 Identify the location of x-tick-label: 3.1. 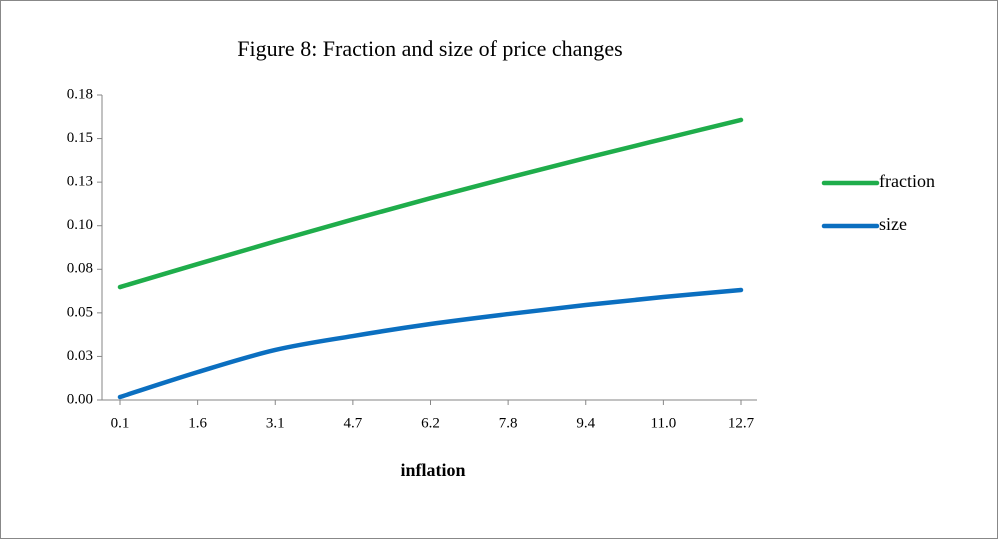
(275, 423).